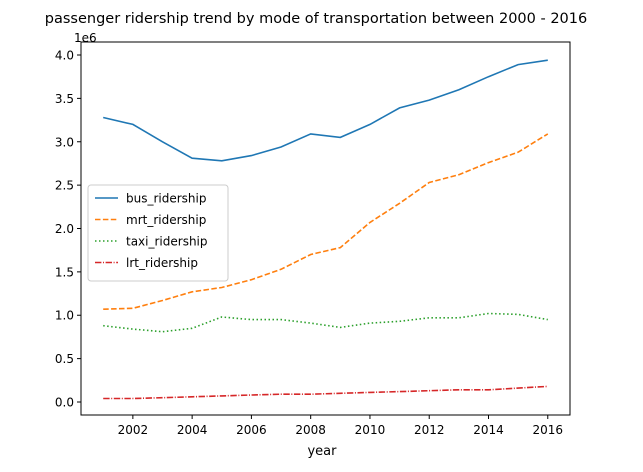 The width and height of the screenshot is (643, 472). Describe the element at coordinates (251, 430) in the screenshot. I see `x-tick-label: 2006` at that location.